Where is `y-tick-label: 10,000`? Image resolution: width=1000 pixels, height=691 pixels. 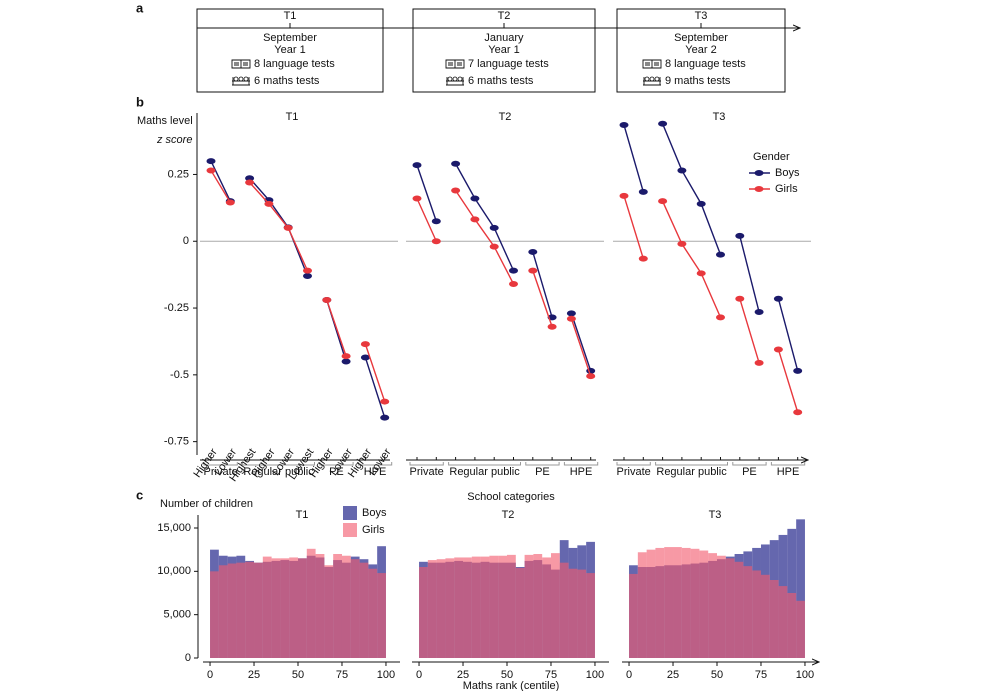
y-tick-label: 10,000 is located at coordinates (174, 571).